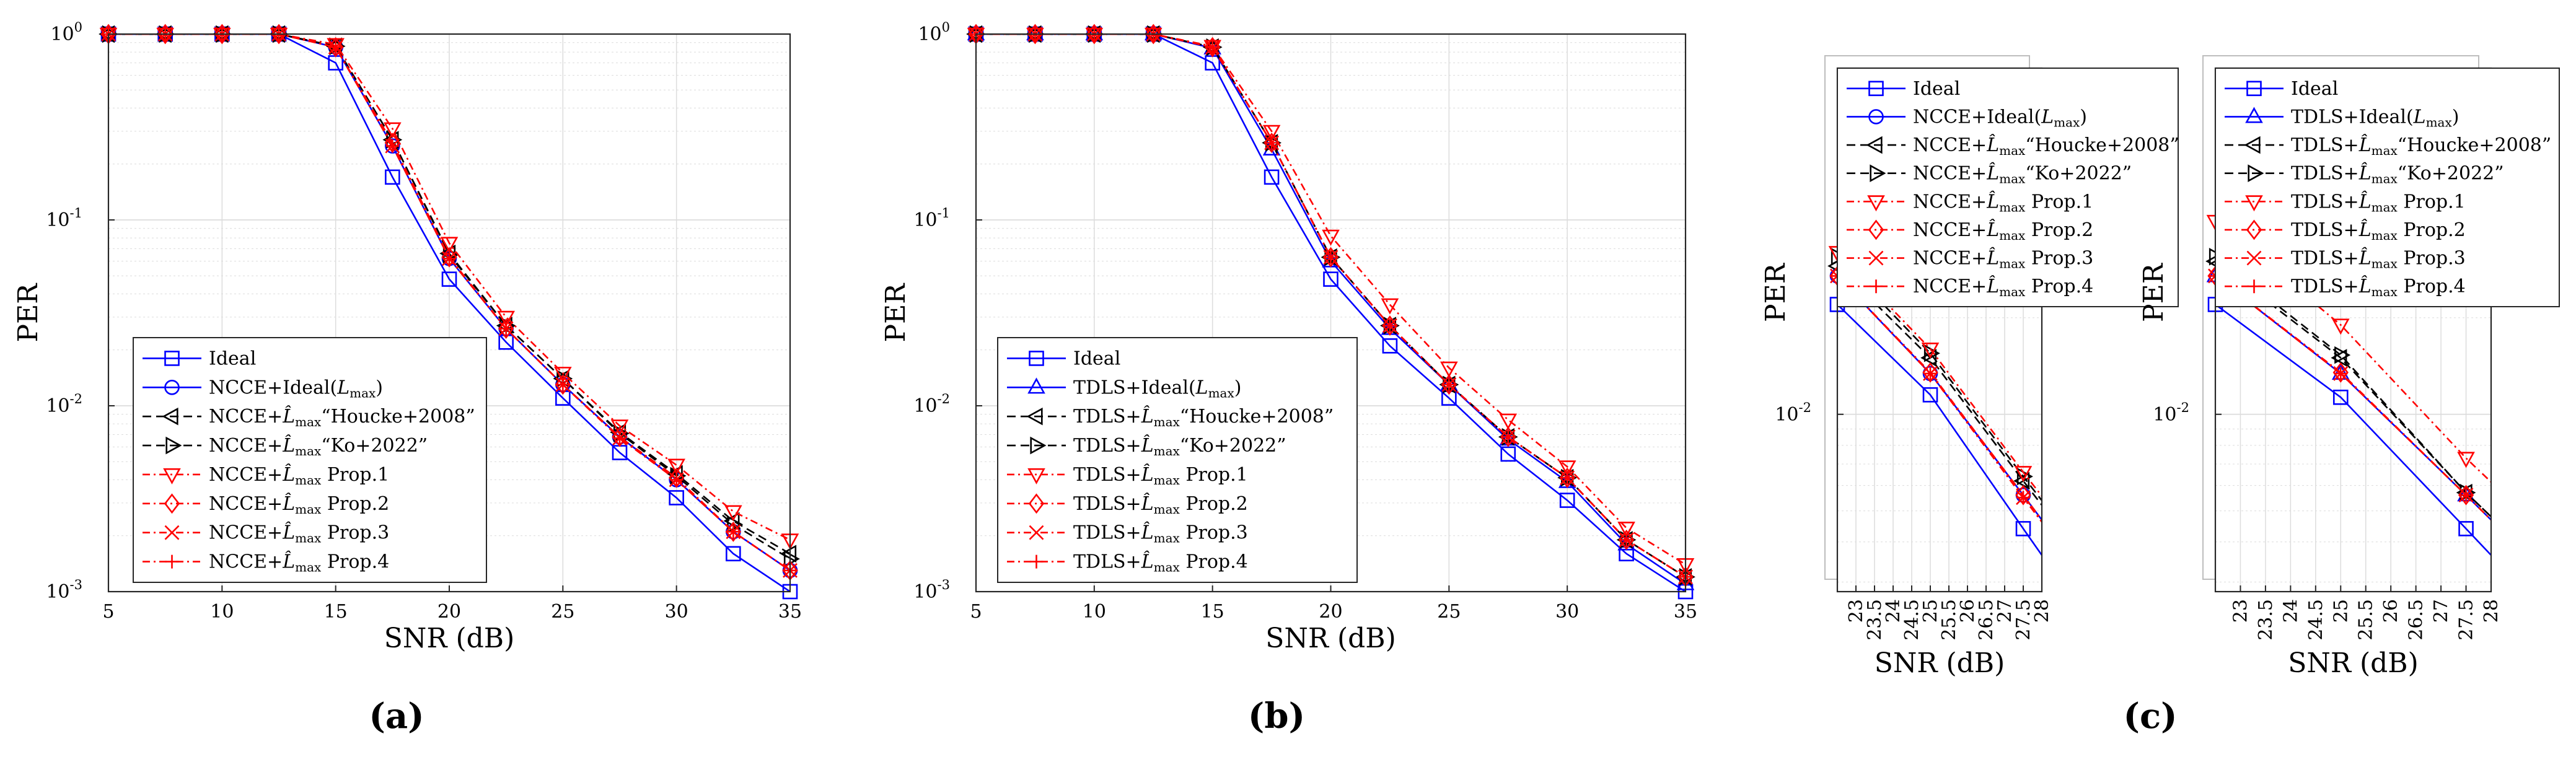  I want to click on legend-label-2: NCCE+Ideal(Lmax), so click(296, 388).